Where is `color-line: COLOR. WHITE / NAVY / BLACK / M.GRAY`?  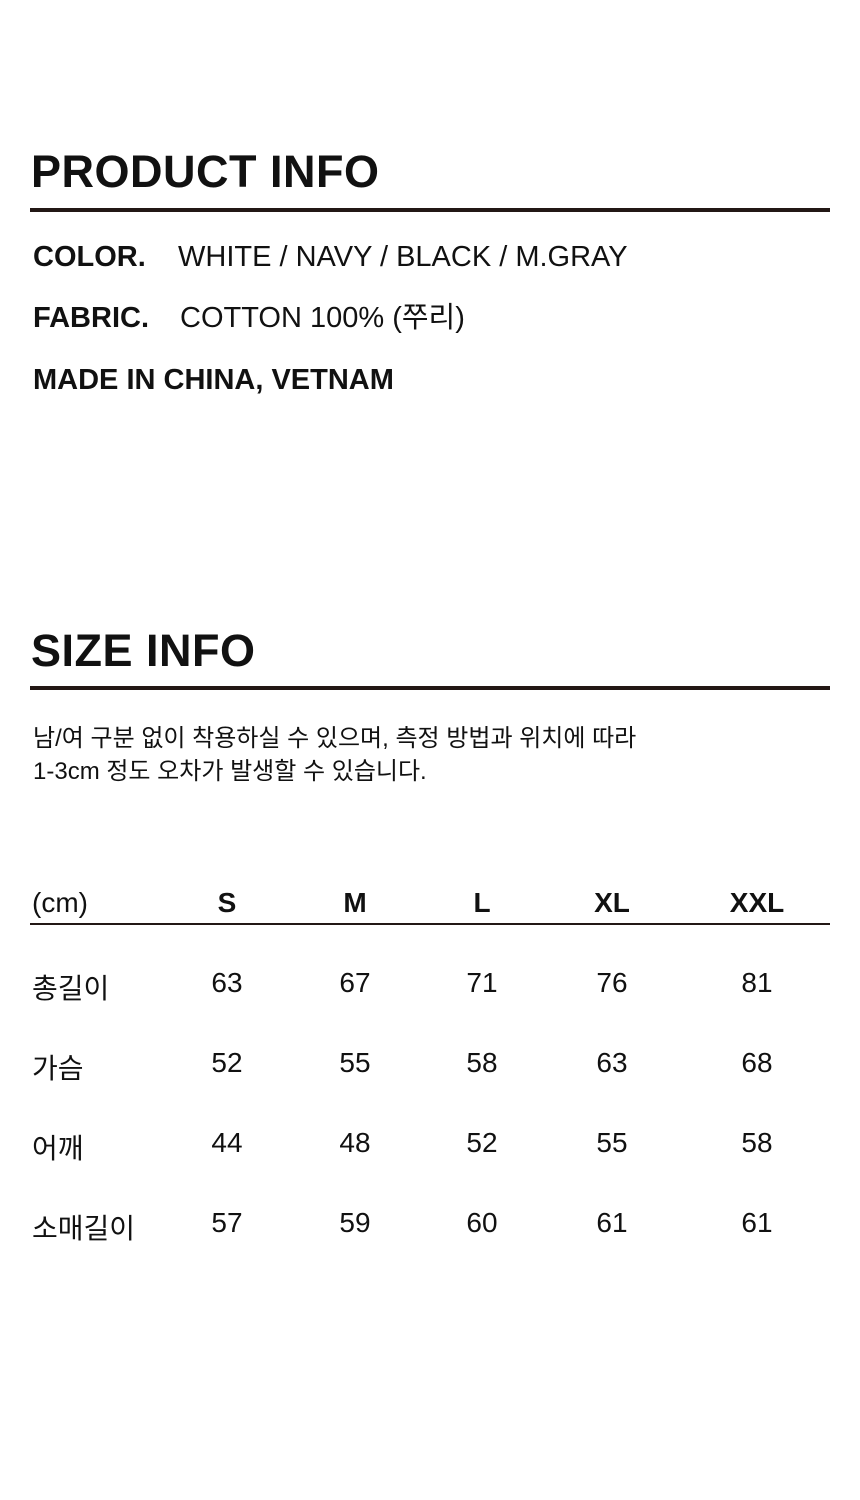
color-line: COLOR. WHITE / NAVY / BLACK / M.GRAY is located at coordinates (330, 257).